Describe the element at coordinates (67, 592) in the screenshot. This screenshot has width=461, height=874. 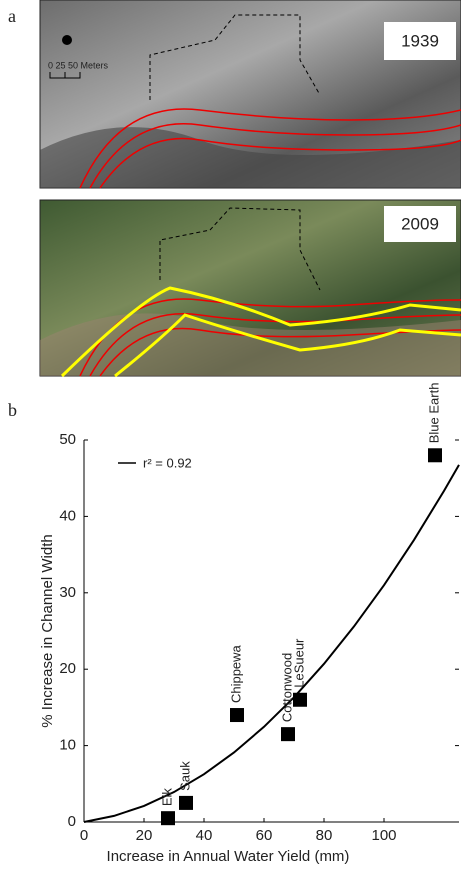
I see `y-tick-label: 30` at that location.